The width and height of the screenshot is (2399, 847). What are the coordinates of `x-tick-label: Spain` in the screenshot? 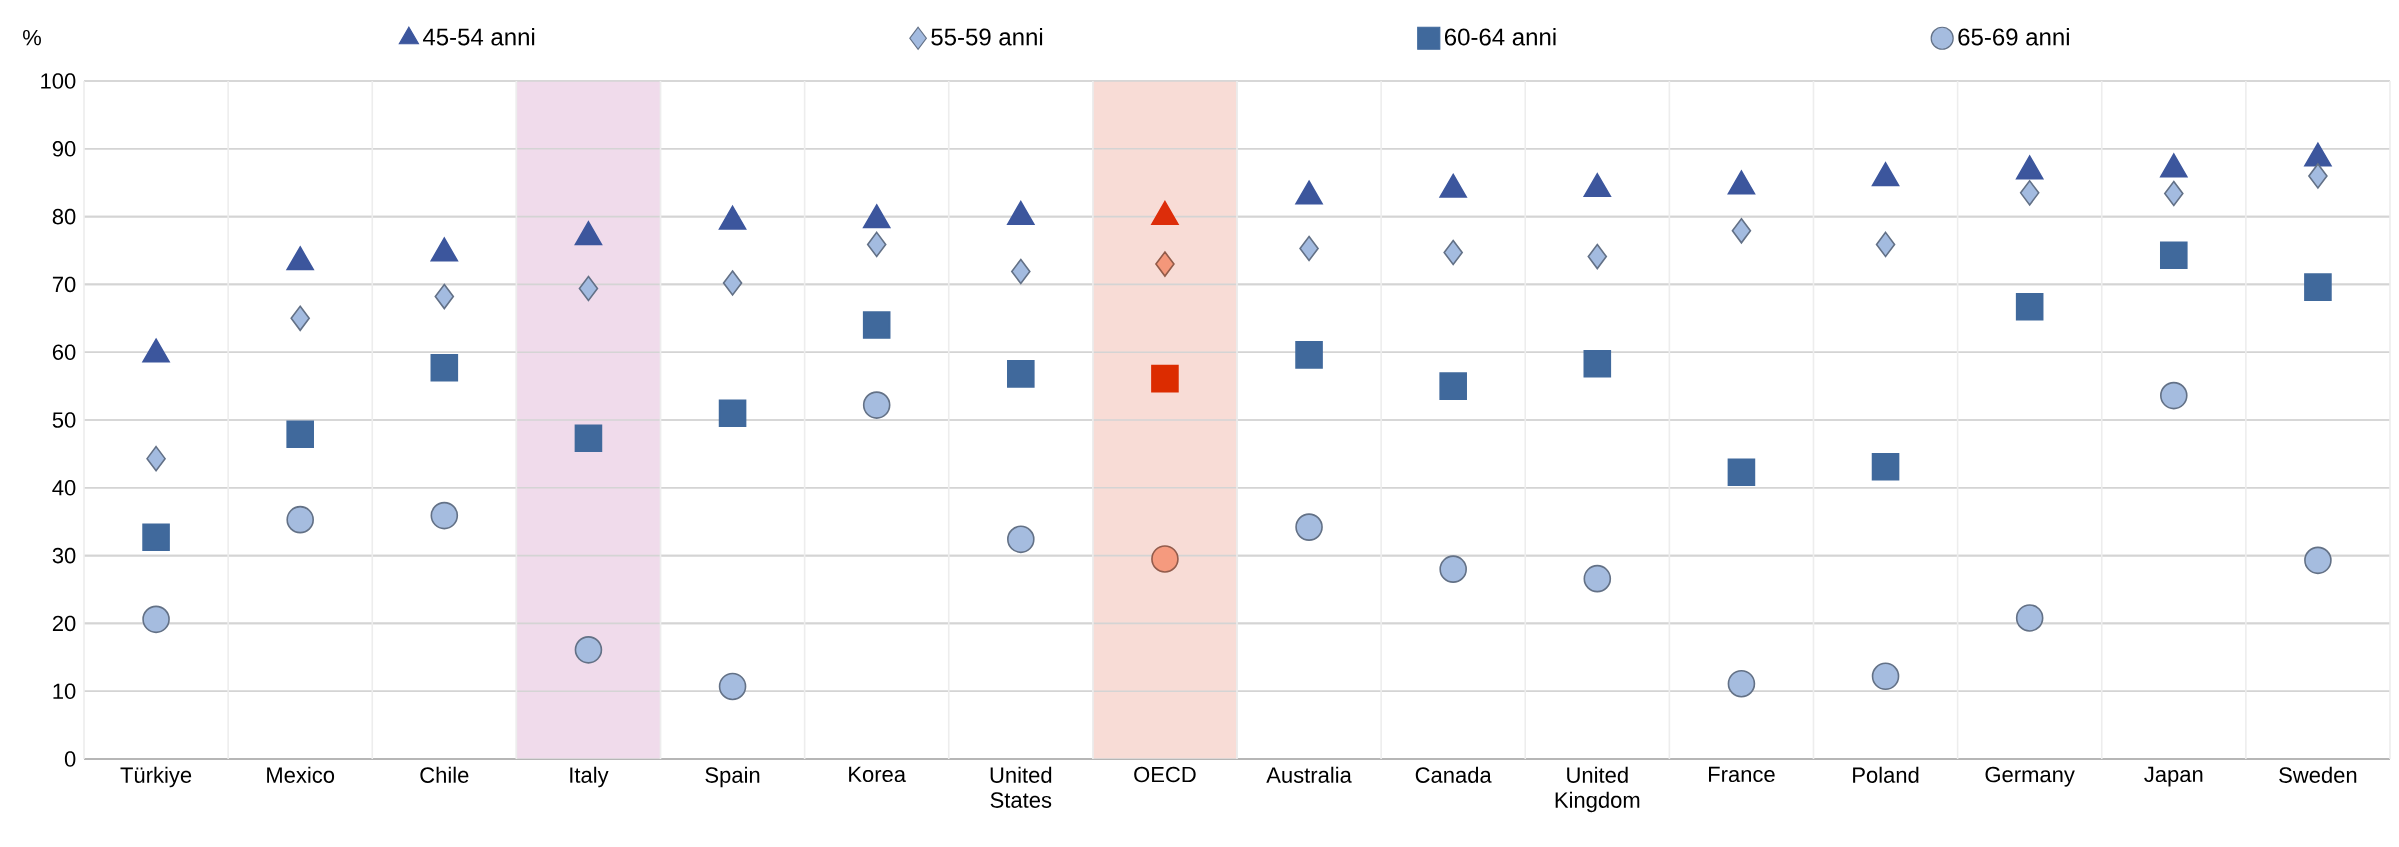 It's located at (732, 777).